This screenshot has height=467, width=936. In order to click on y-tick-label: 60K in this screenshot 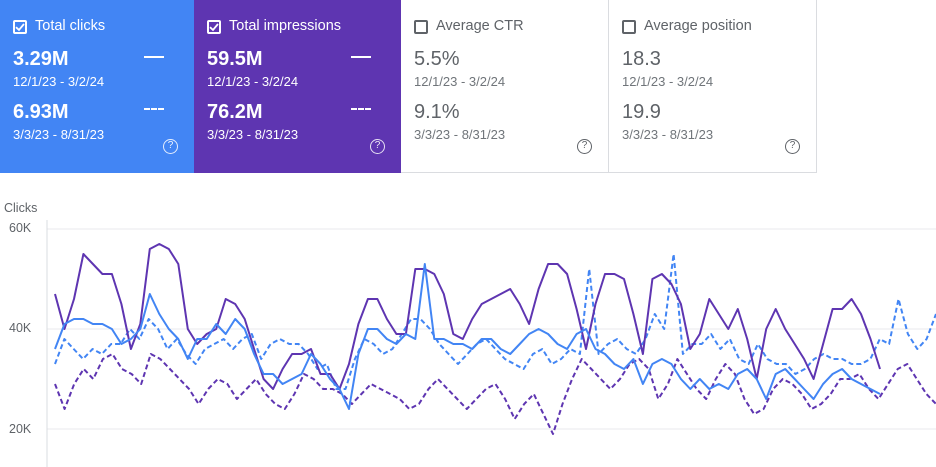, I will do `click(20, 228)`.